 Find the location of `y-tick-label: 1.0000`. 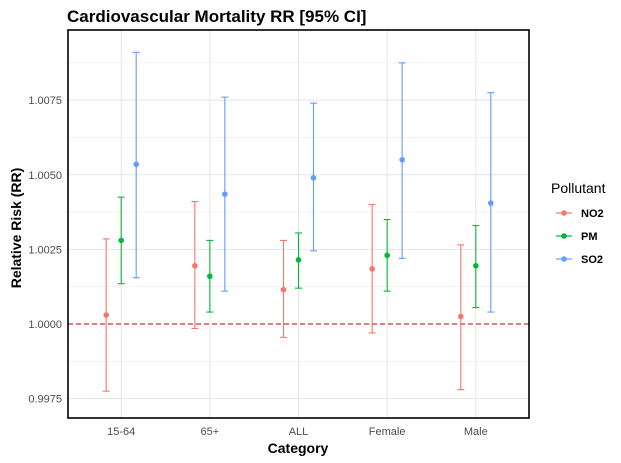

y-tick-label: 1.0000 is located at coordinates (45, 325).